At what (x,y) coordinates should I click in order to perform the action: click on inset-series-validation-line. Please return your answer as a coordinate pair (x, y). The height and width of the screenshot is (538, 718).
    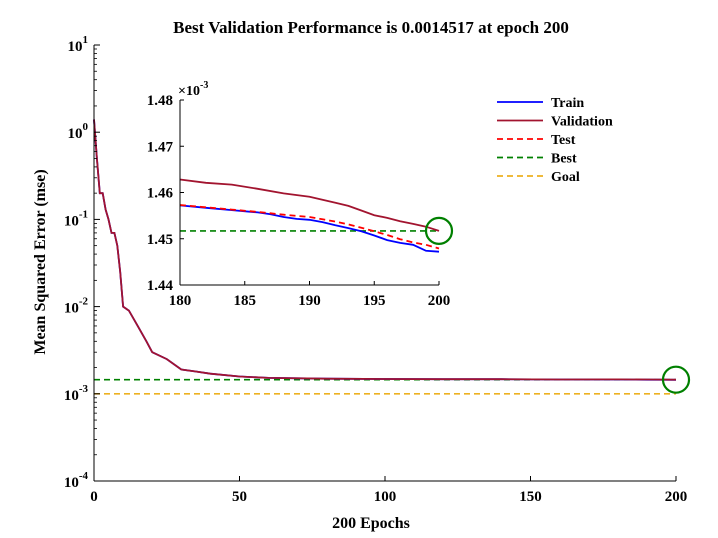
    Looking at the image, I should click on (309, 205).